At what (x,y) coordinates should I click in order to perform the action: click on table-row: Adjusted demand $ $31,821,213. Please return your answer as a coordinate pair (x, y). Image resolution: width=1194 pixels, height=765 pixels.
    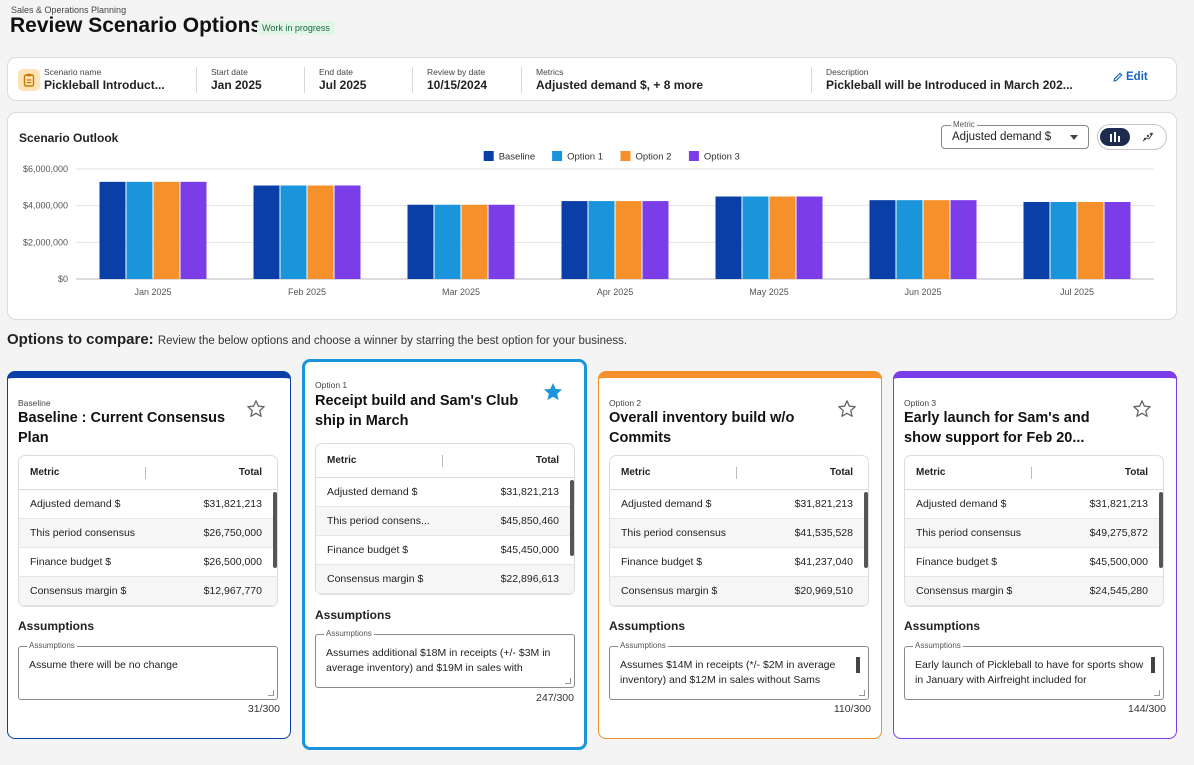
    Looking at the image, I should click on (148, 504).